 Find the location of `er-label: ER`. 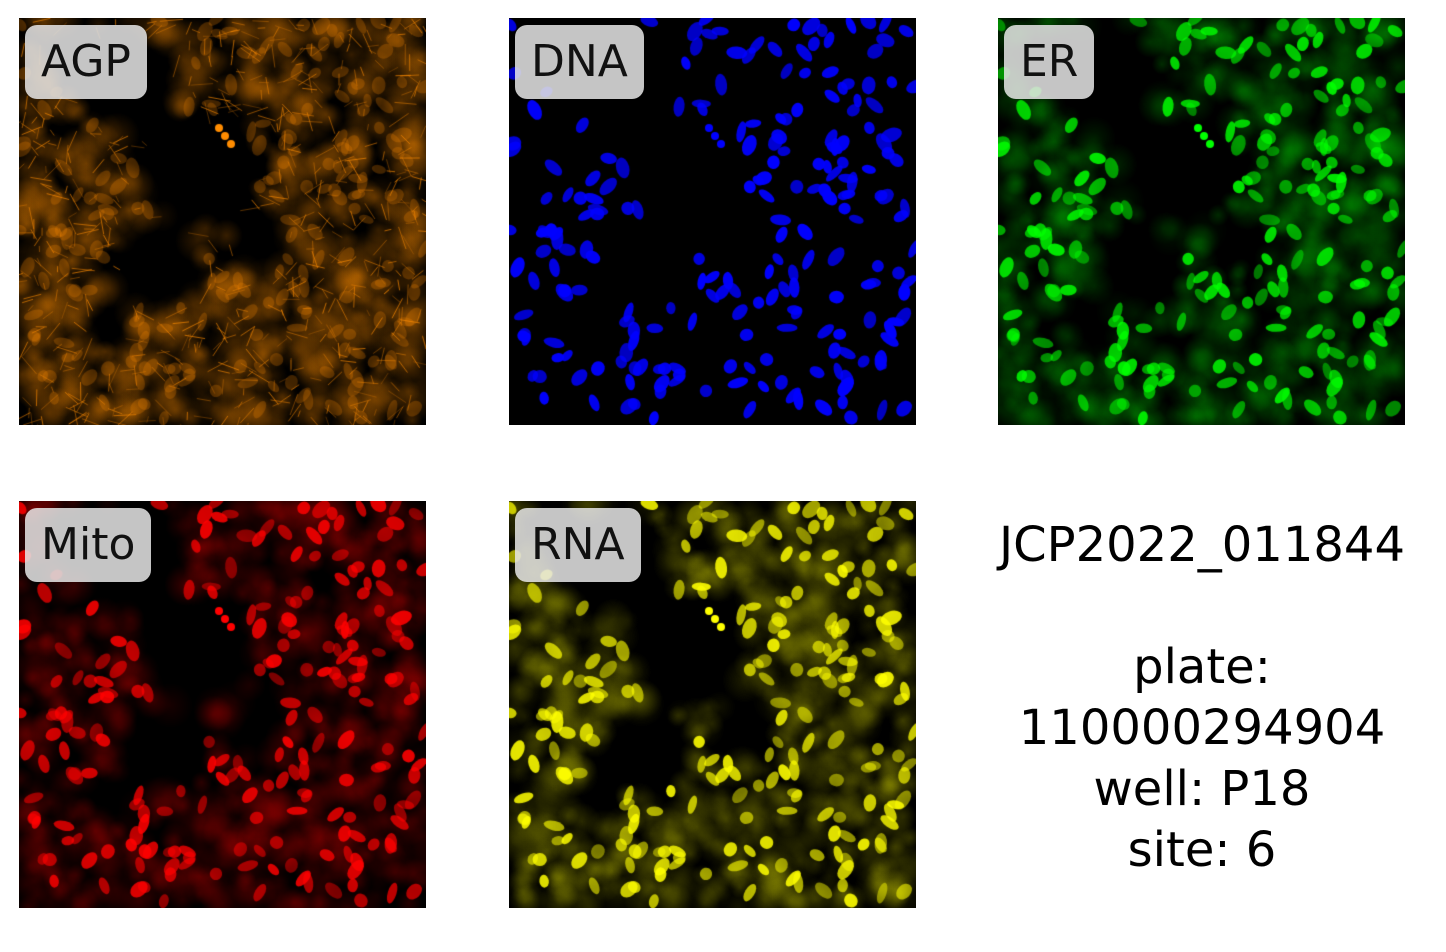

er-label: ER is located at coordinates (1049, 62).